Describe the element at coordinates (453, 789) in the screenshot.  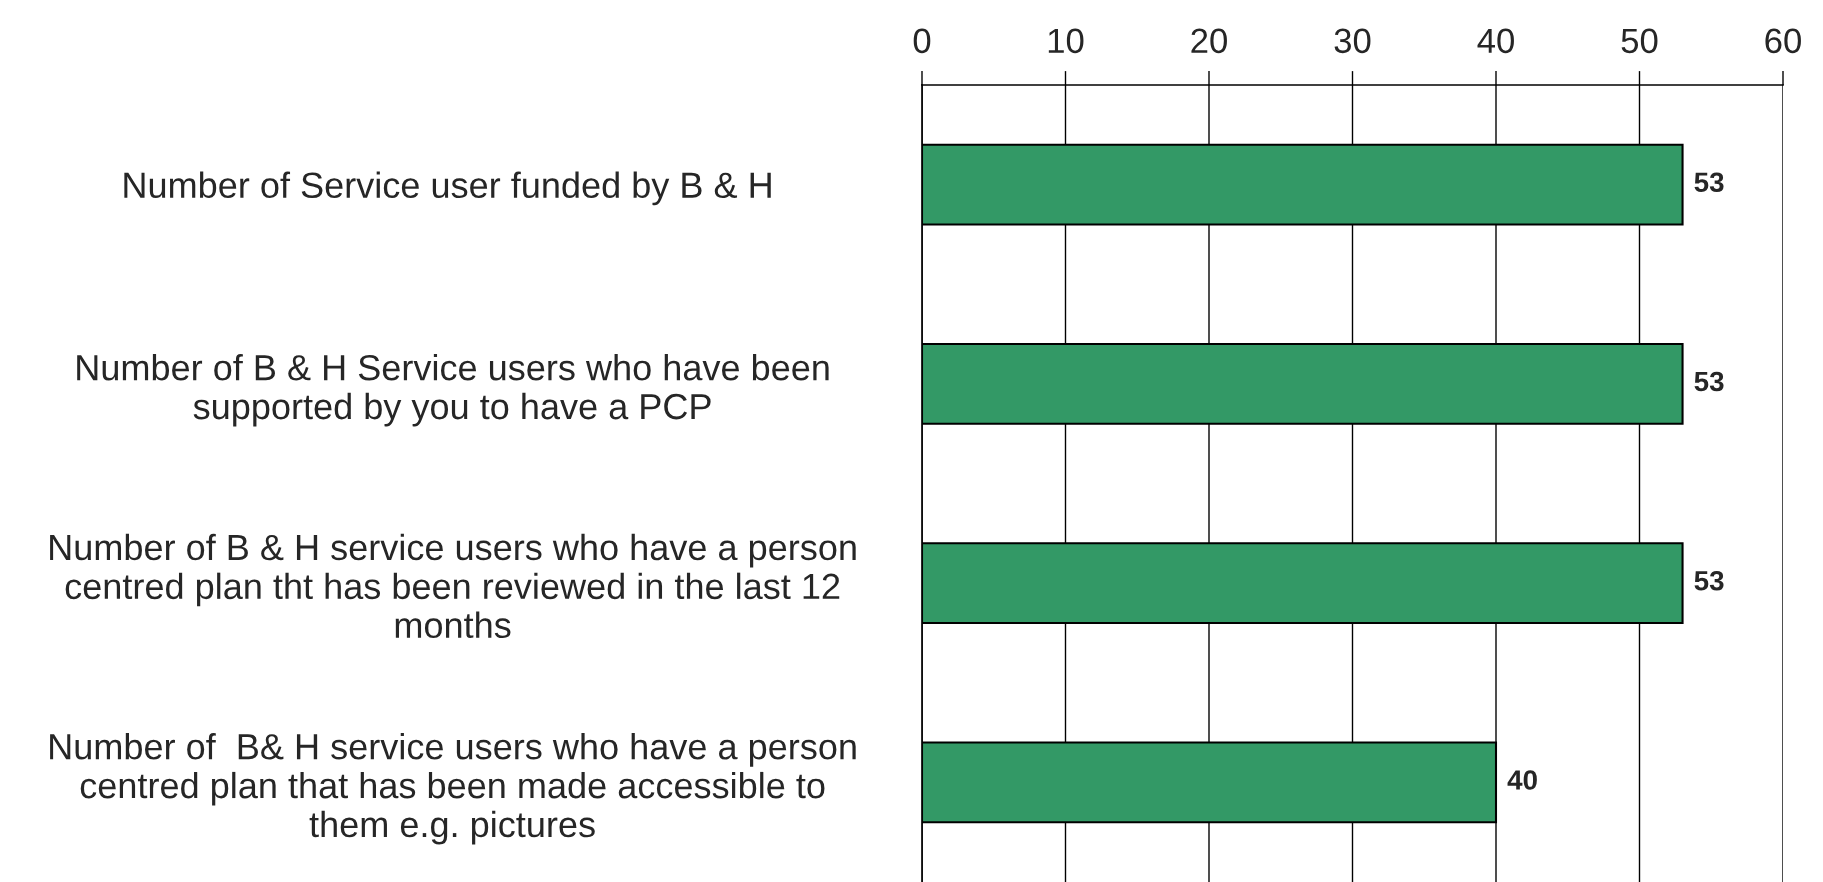
I see `y-tick-label: Number of B& H service users who have a person centred plan that has been made accessible to them e.g. pictures` at that location.